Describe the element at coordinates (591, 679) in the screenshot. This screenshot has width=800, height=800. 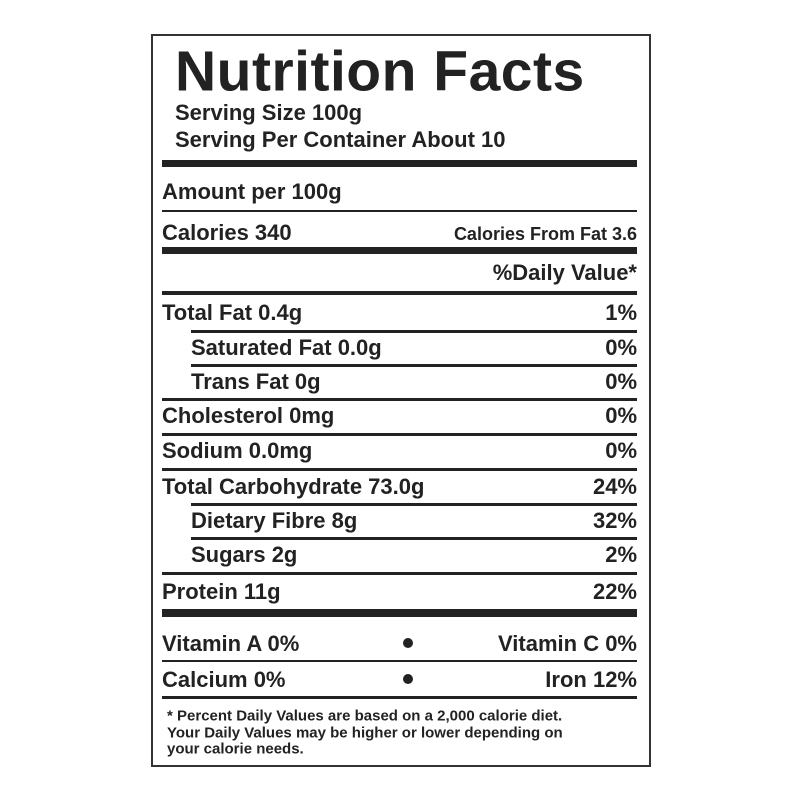
I see `vitamin-right: Iron 12%` at that location.